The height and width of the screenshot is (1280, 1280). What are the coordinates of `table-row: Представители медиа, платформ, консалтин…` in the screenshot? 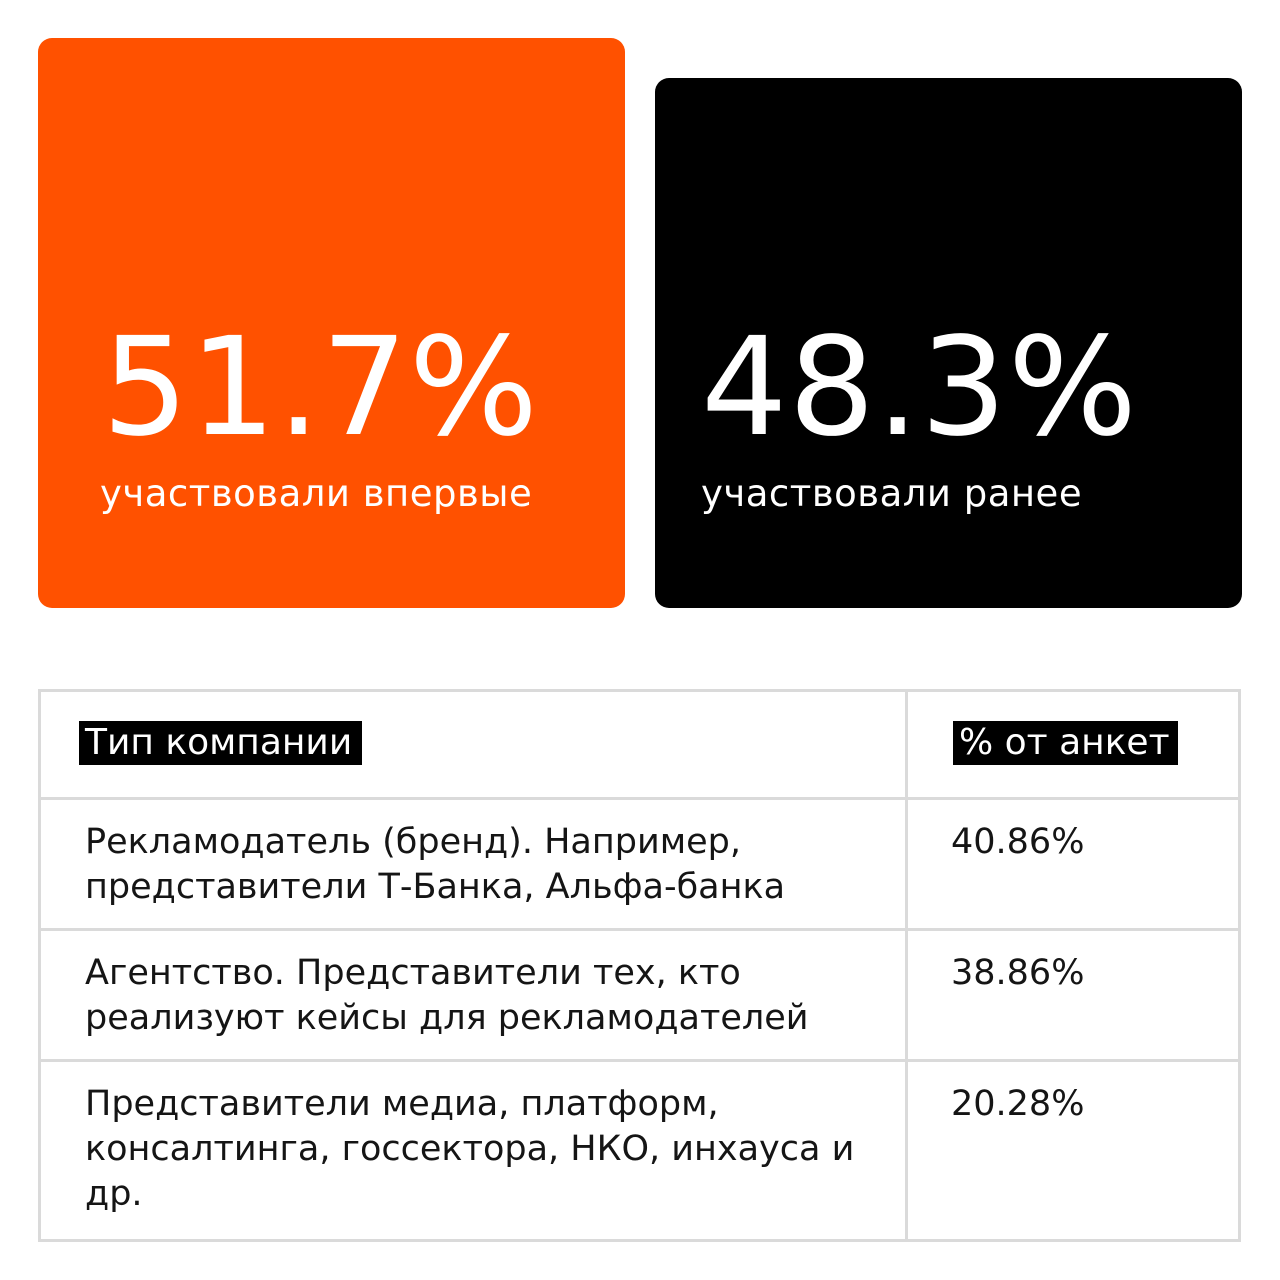 It's located at (639, 1150).